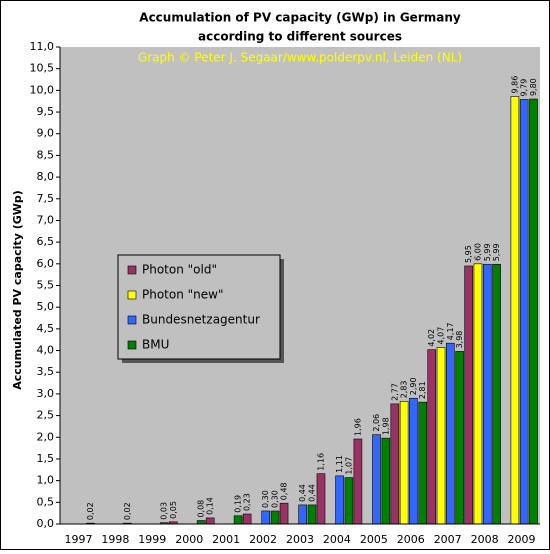 The height and width of the screenshot is (554, 550). What do you see at coordinates (189, 539) in the screenshot?
I see `x-tick-label: 2000` at bounding box center [189, 539].